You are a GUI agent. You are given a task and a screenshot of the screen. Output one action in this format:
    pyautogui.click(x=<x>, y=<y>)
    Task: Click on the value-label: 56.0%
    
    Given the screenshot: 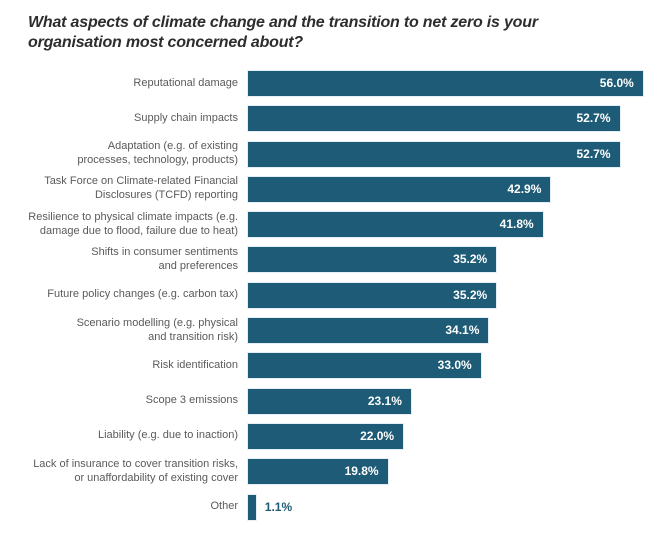 What is the action you would take?
    pyautogui.click(x=616, y=83)
    